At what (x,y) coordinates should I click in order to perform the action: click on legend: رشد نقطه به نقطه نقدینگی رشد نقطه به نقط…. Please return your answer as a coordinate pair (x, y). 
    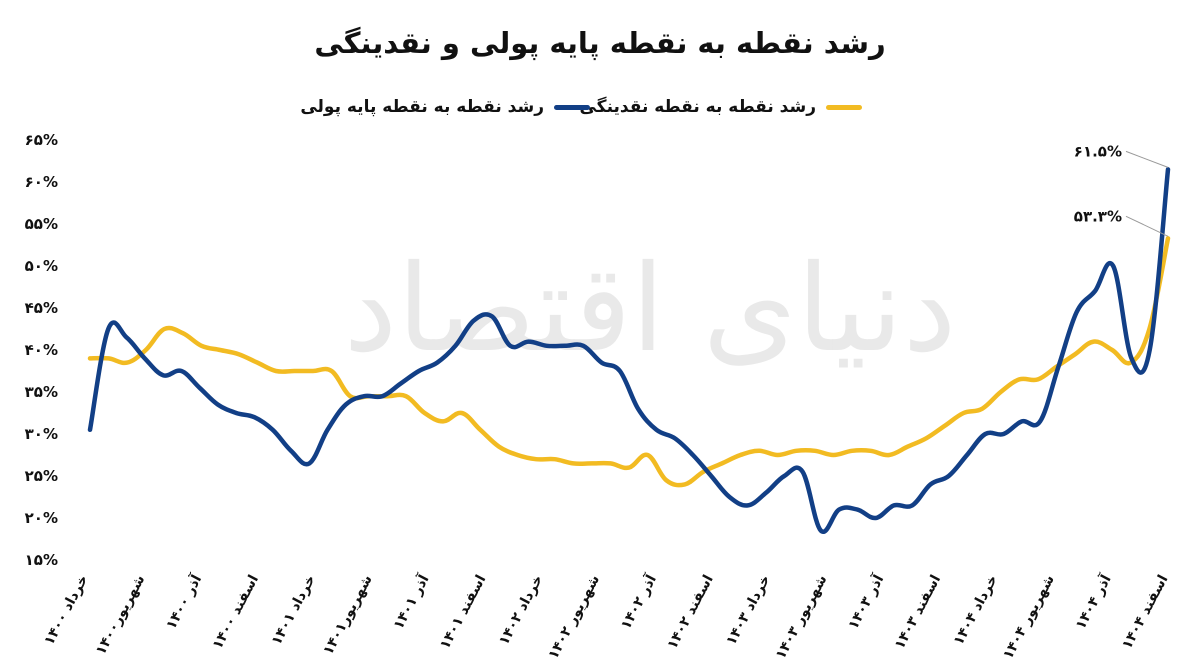
    Looking at the image, I should click on (600, 107).